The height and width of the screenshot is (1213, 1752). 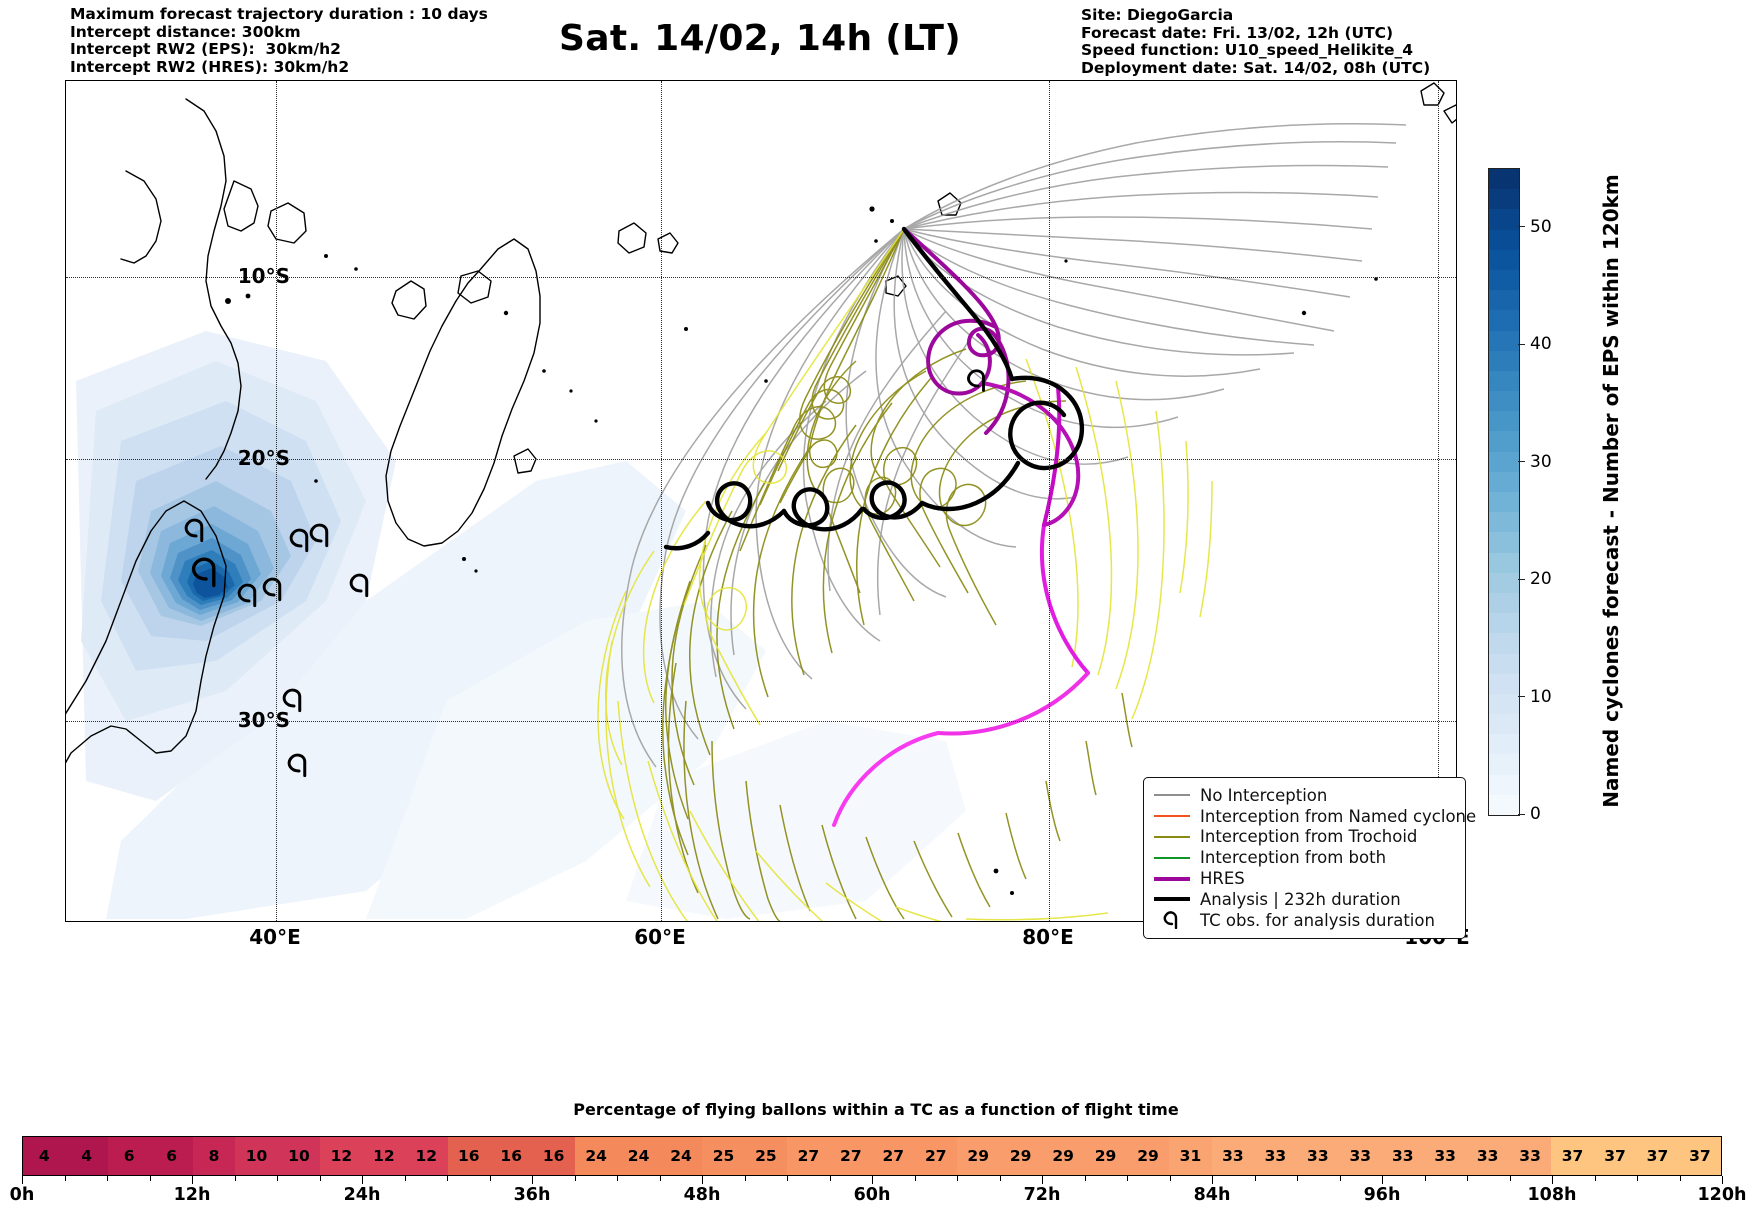 I want to click on percentage-cell-4: 8, so click(x=214, y=1156).